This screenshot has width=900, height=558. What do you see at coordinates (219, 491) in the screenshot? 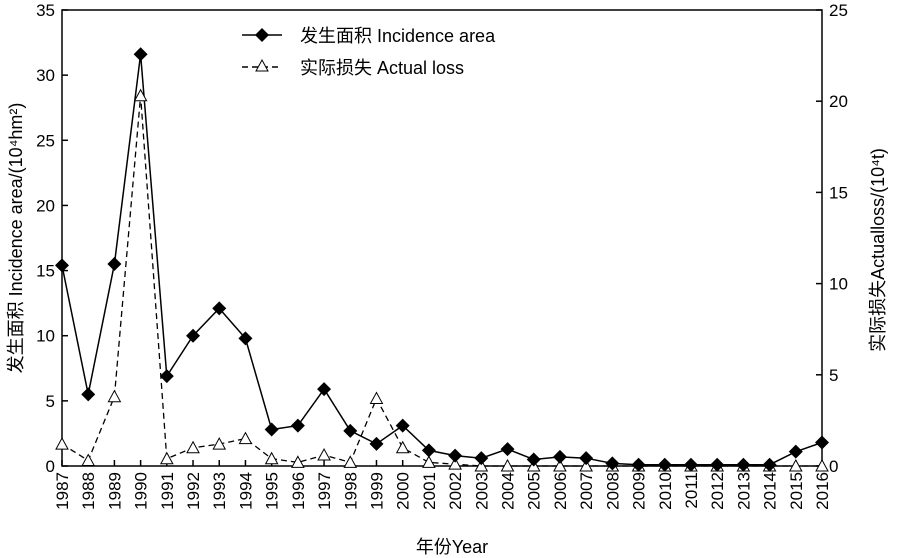
I see `x-tick-label: 1993` at bounding box center [219, 491].